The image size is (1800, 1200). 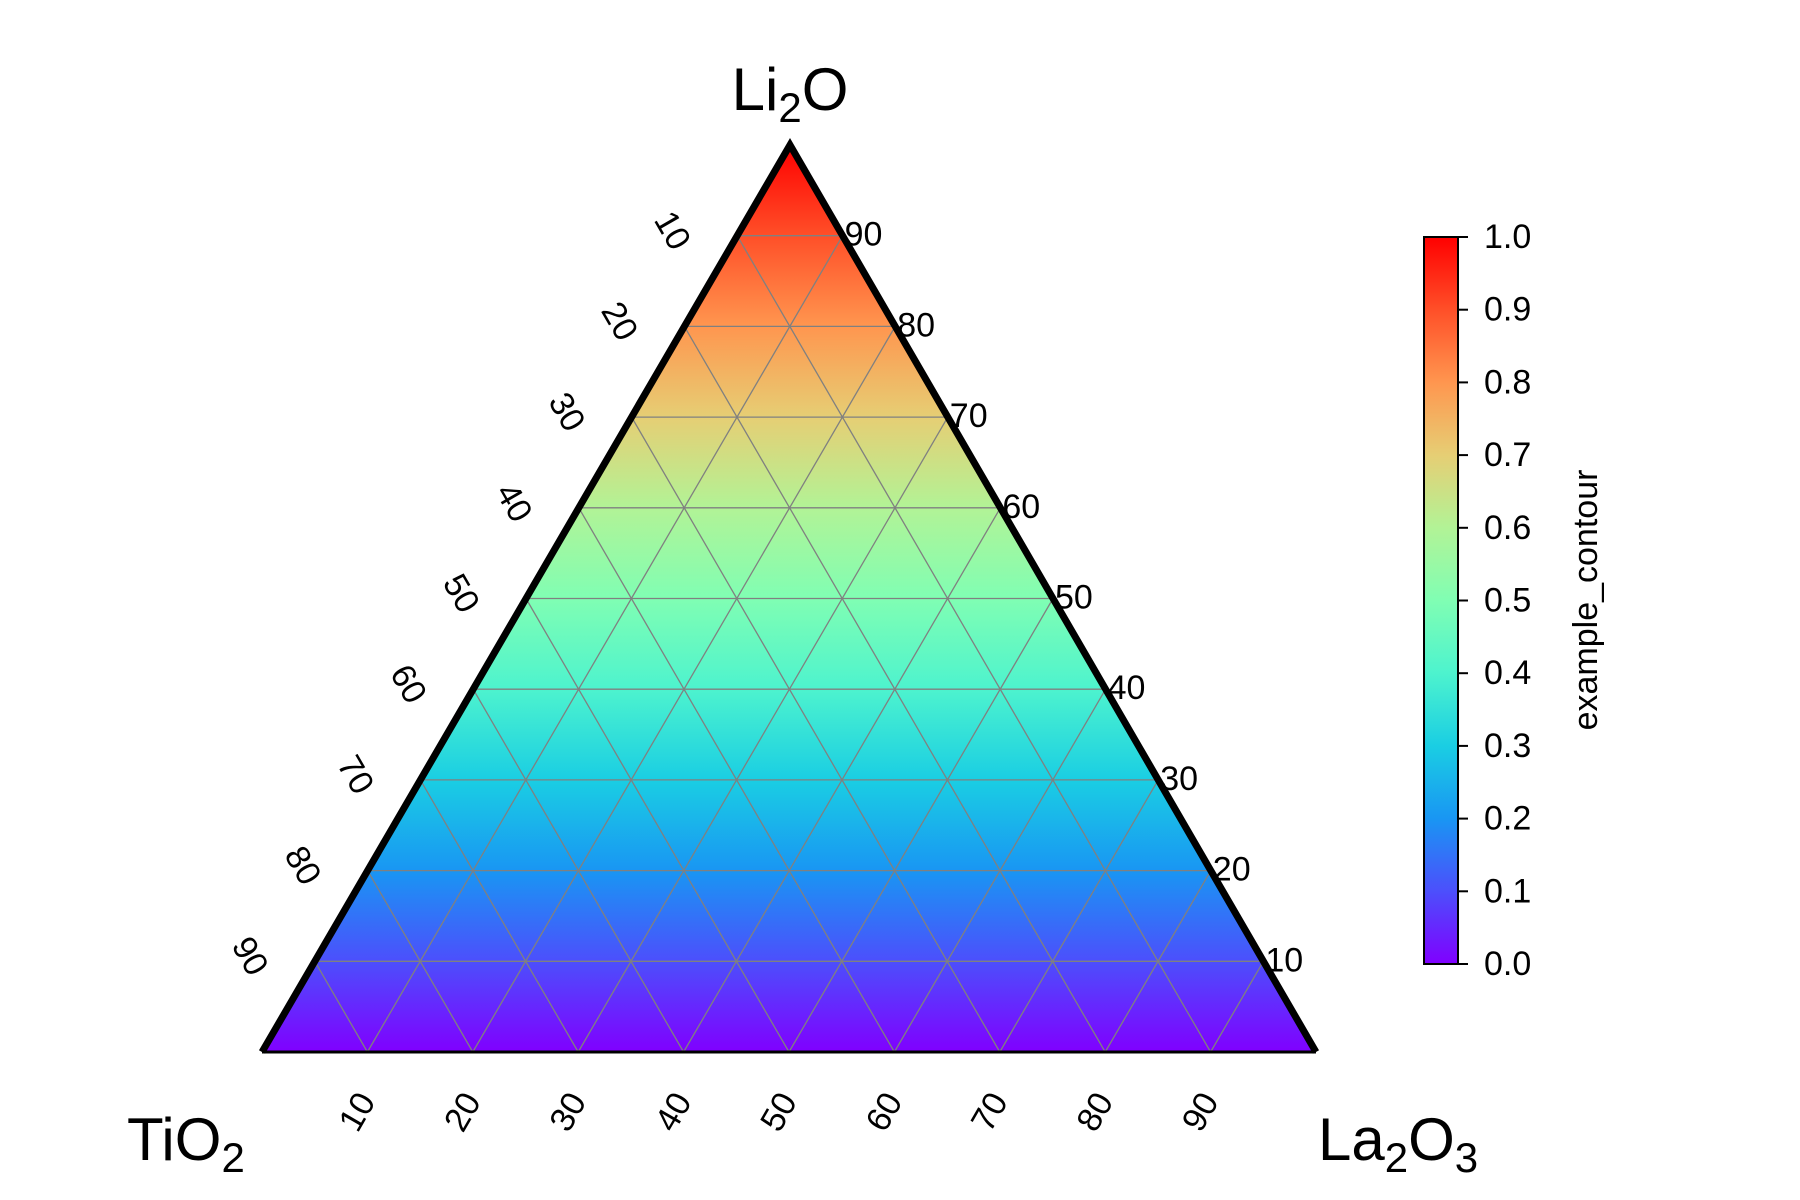 I want to click on right-tick-label: 30, so click(x=1179, y=779).